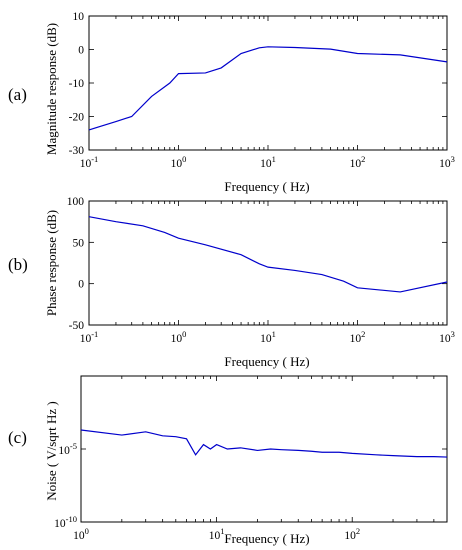 This screenshot has height=550, width=462. I want to click on panel-a-xlabel: Frequency ( Hz), so click(266, 186).